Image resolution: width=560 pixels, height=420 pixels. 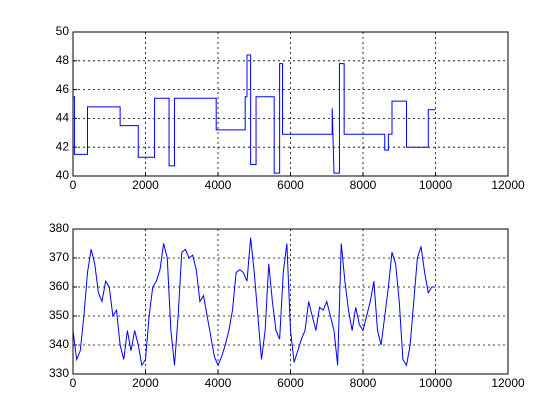 What do you see at coordinates (63, 175) in the screenshot?
I see `y-tick-label: 40` at bounding box center [63, 175].